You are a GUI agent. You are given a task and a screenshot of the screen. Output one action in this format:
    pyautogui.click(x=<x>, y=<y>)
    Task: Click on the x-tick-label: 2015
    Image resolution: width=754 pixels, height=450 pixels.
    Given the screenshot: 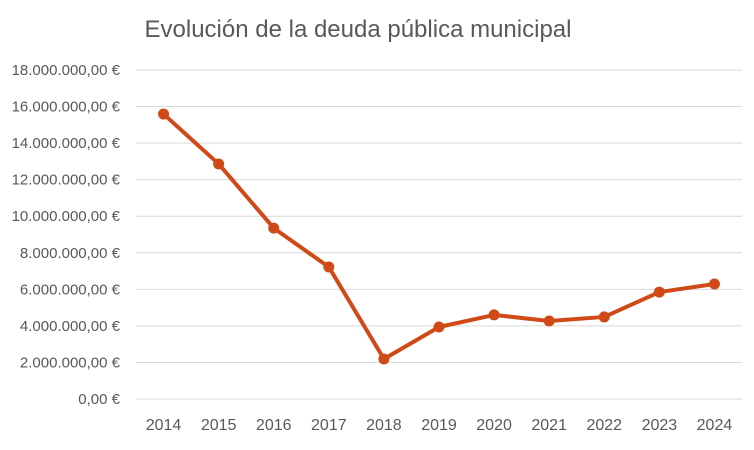 What is the action you would take?
    pyautogui.click(x=219, y=425)
    